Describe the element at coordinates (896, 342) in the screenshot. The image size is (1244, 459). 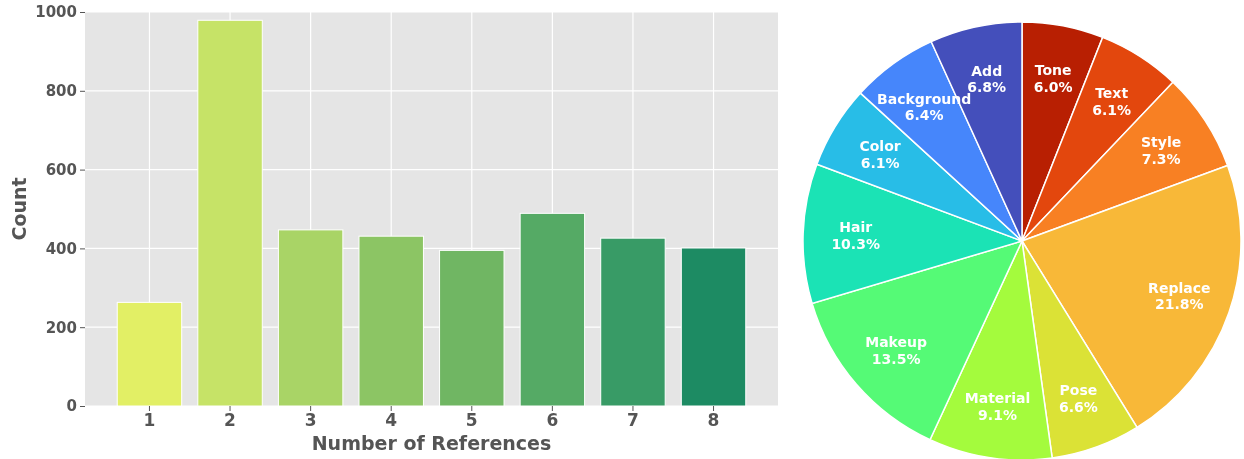
I see `slice-label: Makeup` at that location.